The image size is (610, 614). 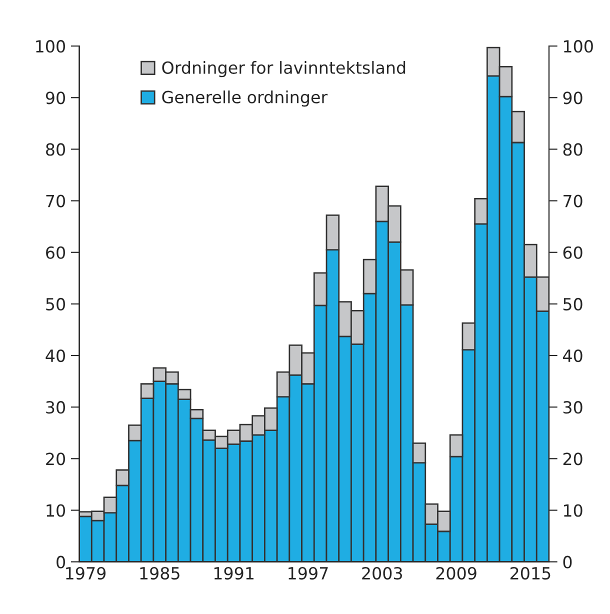 What do you see at coordinates (572, 407) in the screenshot?
I see `y2-tick-label: 30` at bounding box center [572, 407].